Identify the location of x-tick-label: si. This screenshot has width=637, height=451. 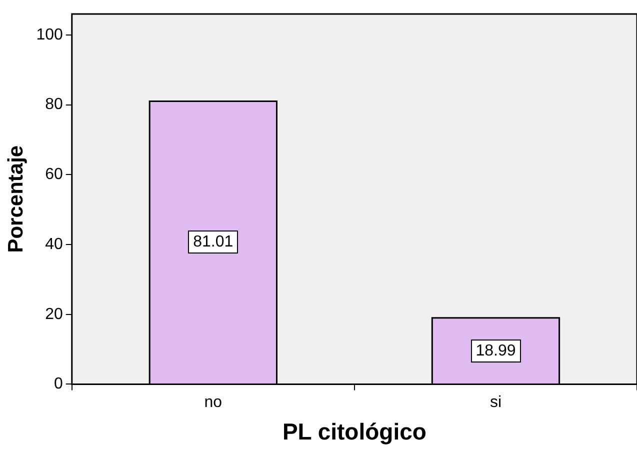
(496, 403).